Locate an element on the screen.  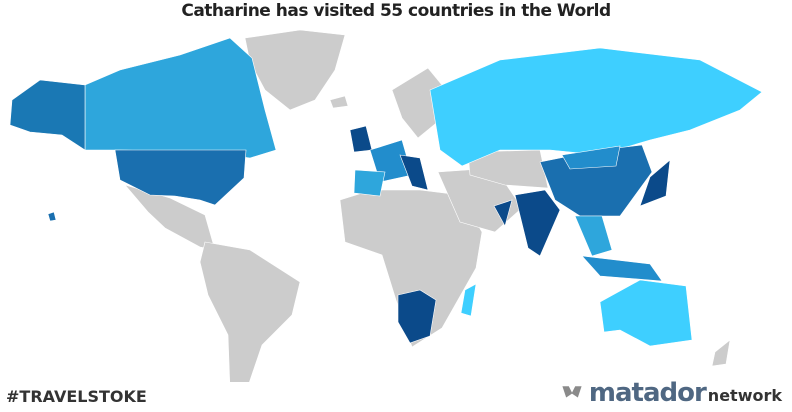
country-russia is located at coordinates (596, 107).